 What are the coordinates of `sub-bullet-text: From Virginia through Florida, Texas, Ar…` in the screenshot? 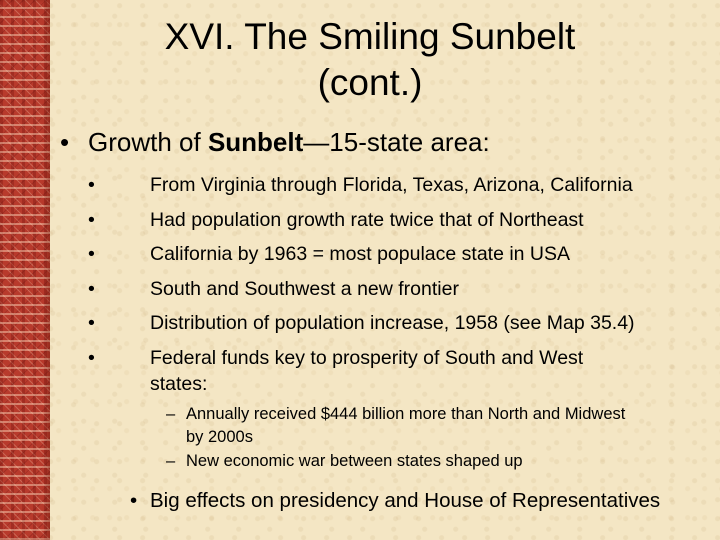 It's located at (391, 185).